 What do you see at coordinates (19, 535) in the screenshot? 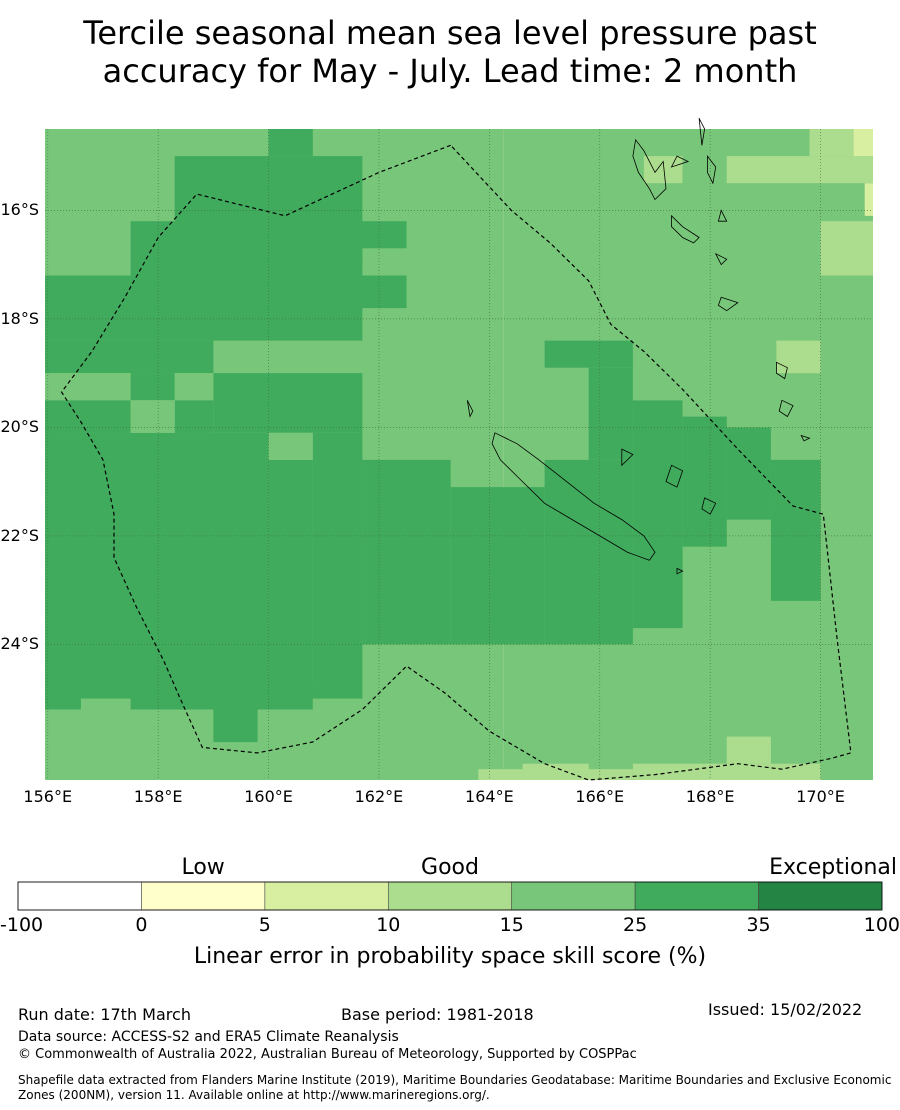
I see `latitude-label: 22°S` at bounding box center [19, 535].